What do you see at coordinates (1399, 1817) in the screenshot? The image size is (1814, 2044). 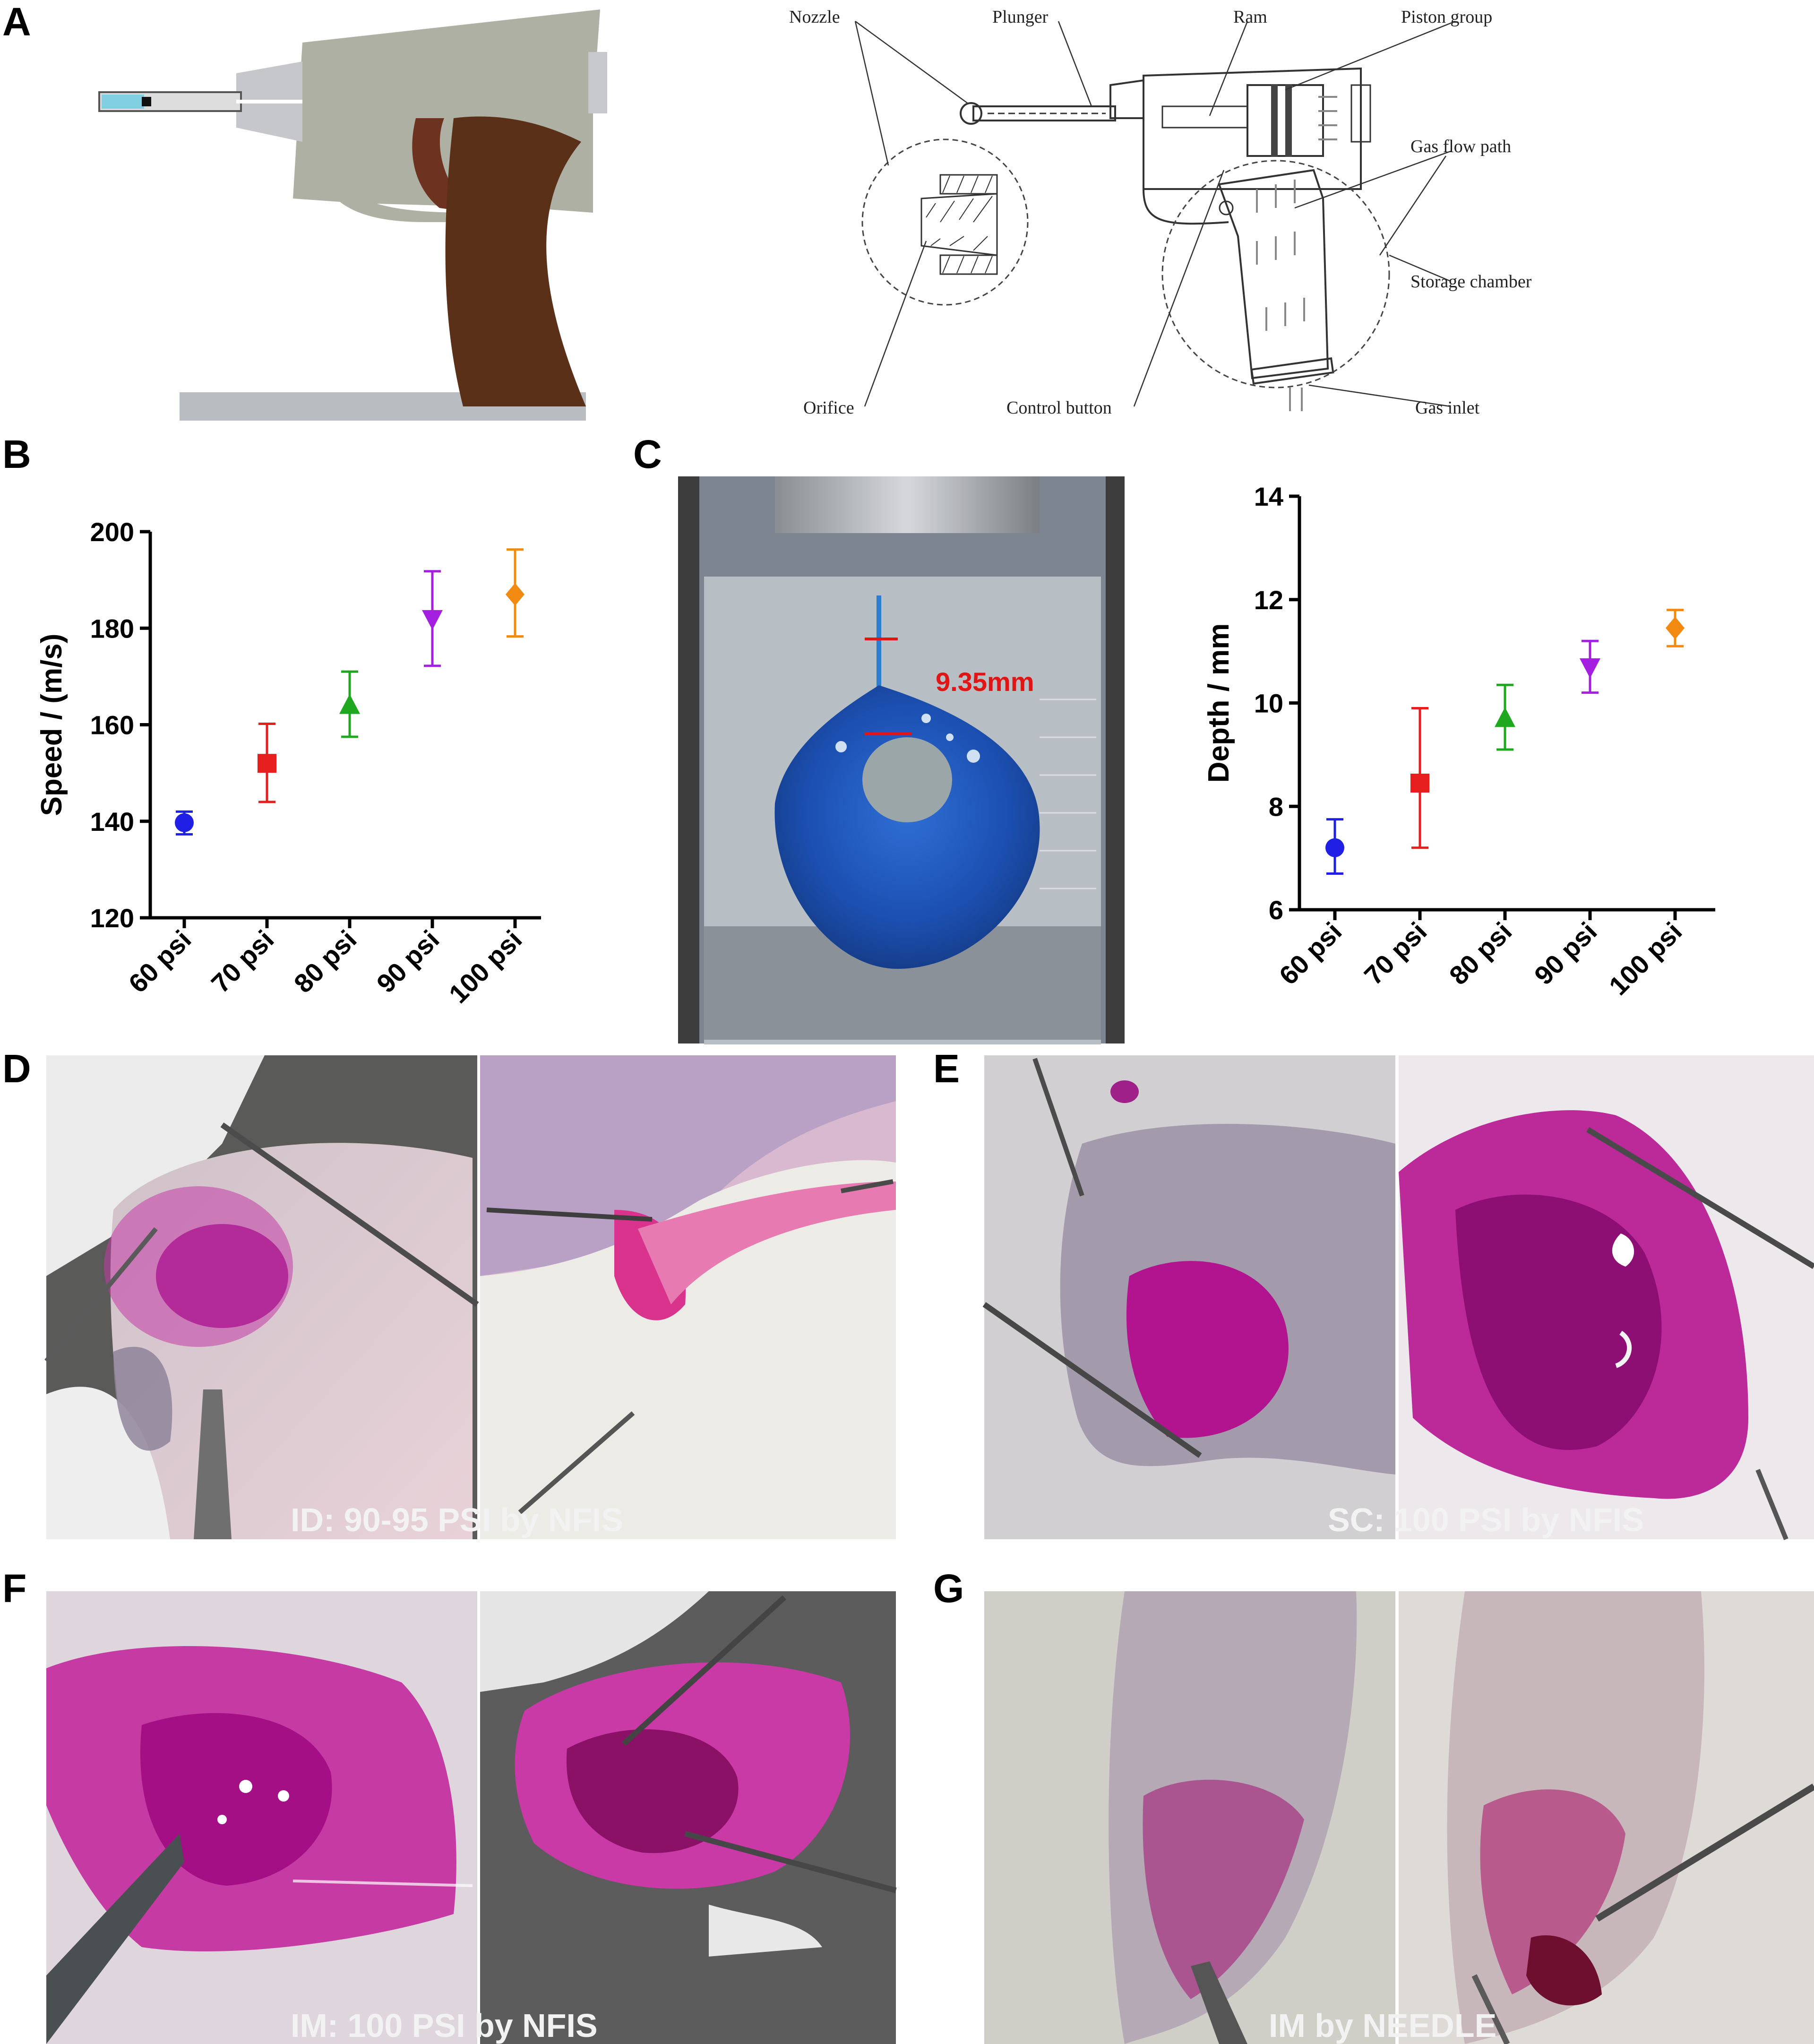 I see `photo-g: IM by NEEDLE` at bounding box center [1399, 1817].